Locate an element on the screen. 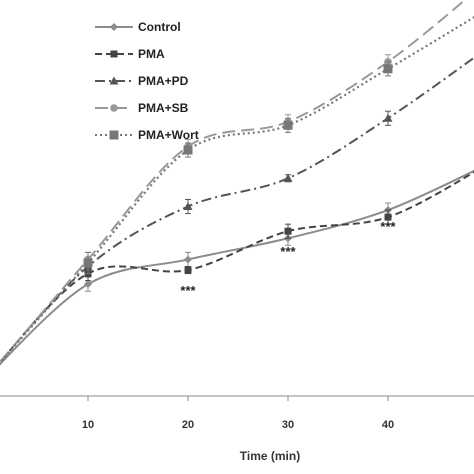  legend-item: PMA is located at coordinates (130, 54).